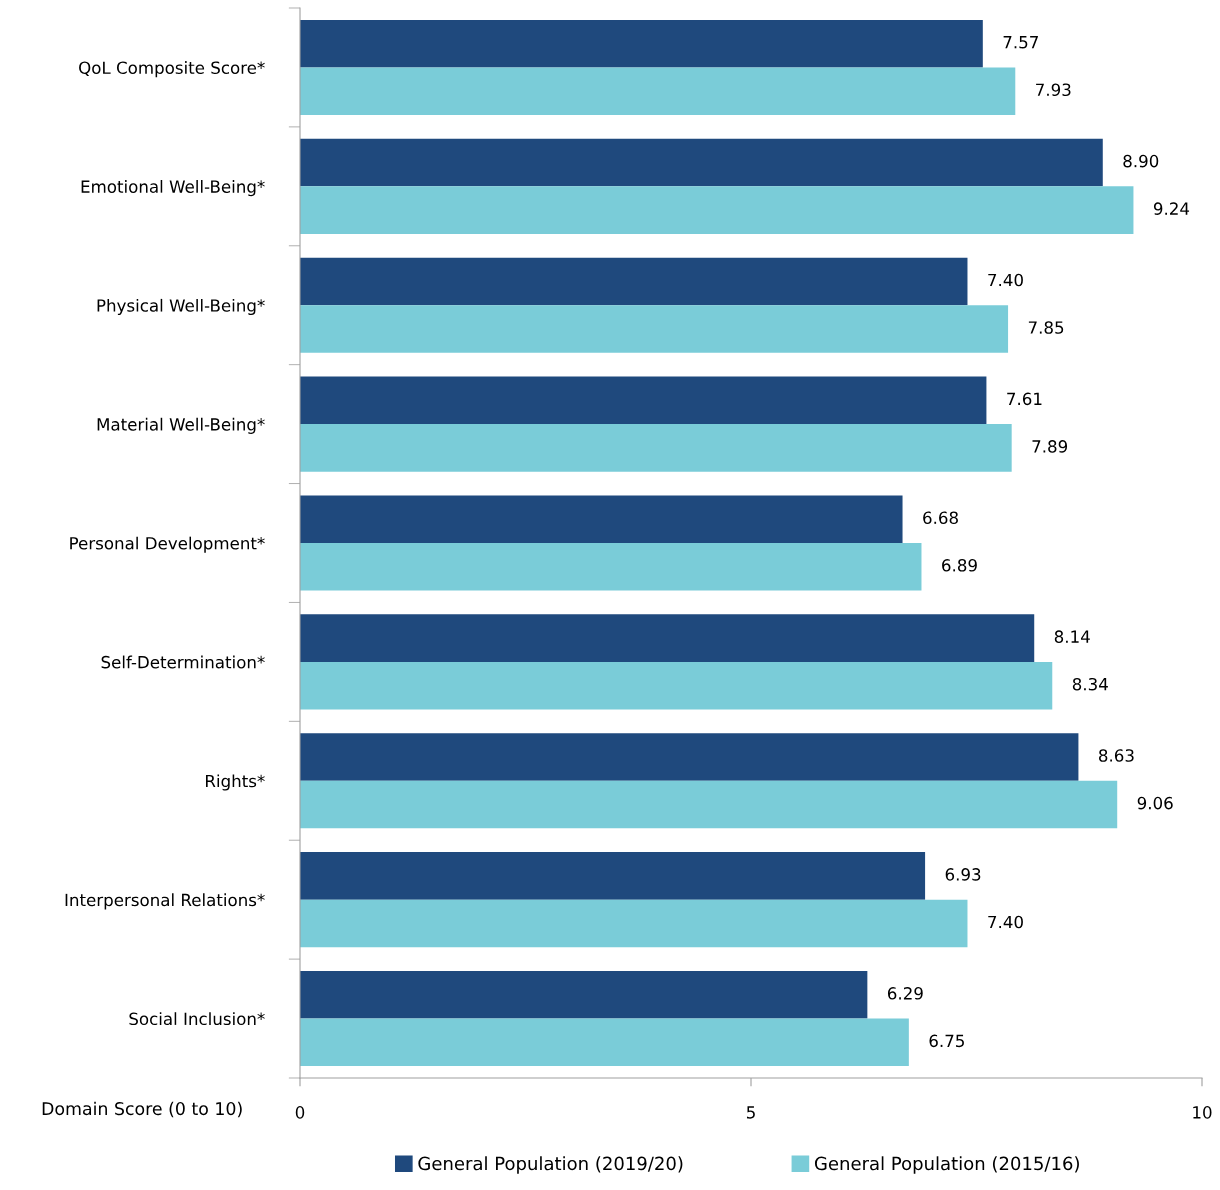  What do you see at coordinates (1020, 42) in the screenshot?
I see `data-label: 7.57` at bounding box center [1020, 42].